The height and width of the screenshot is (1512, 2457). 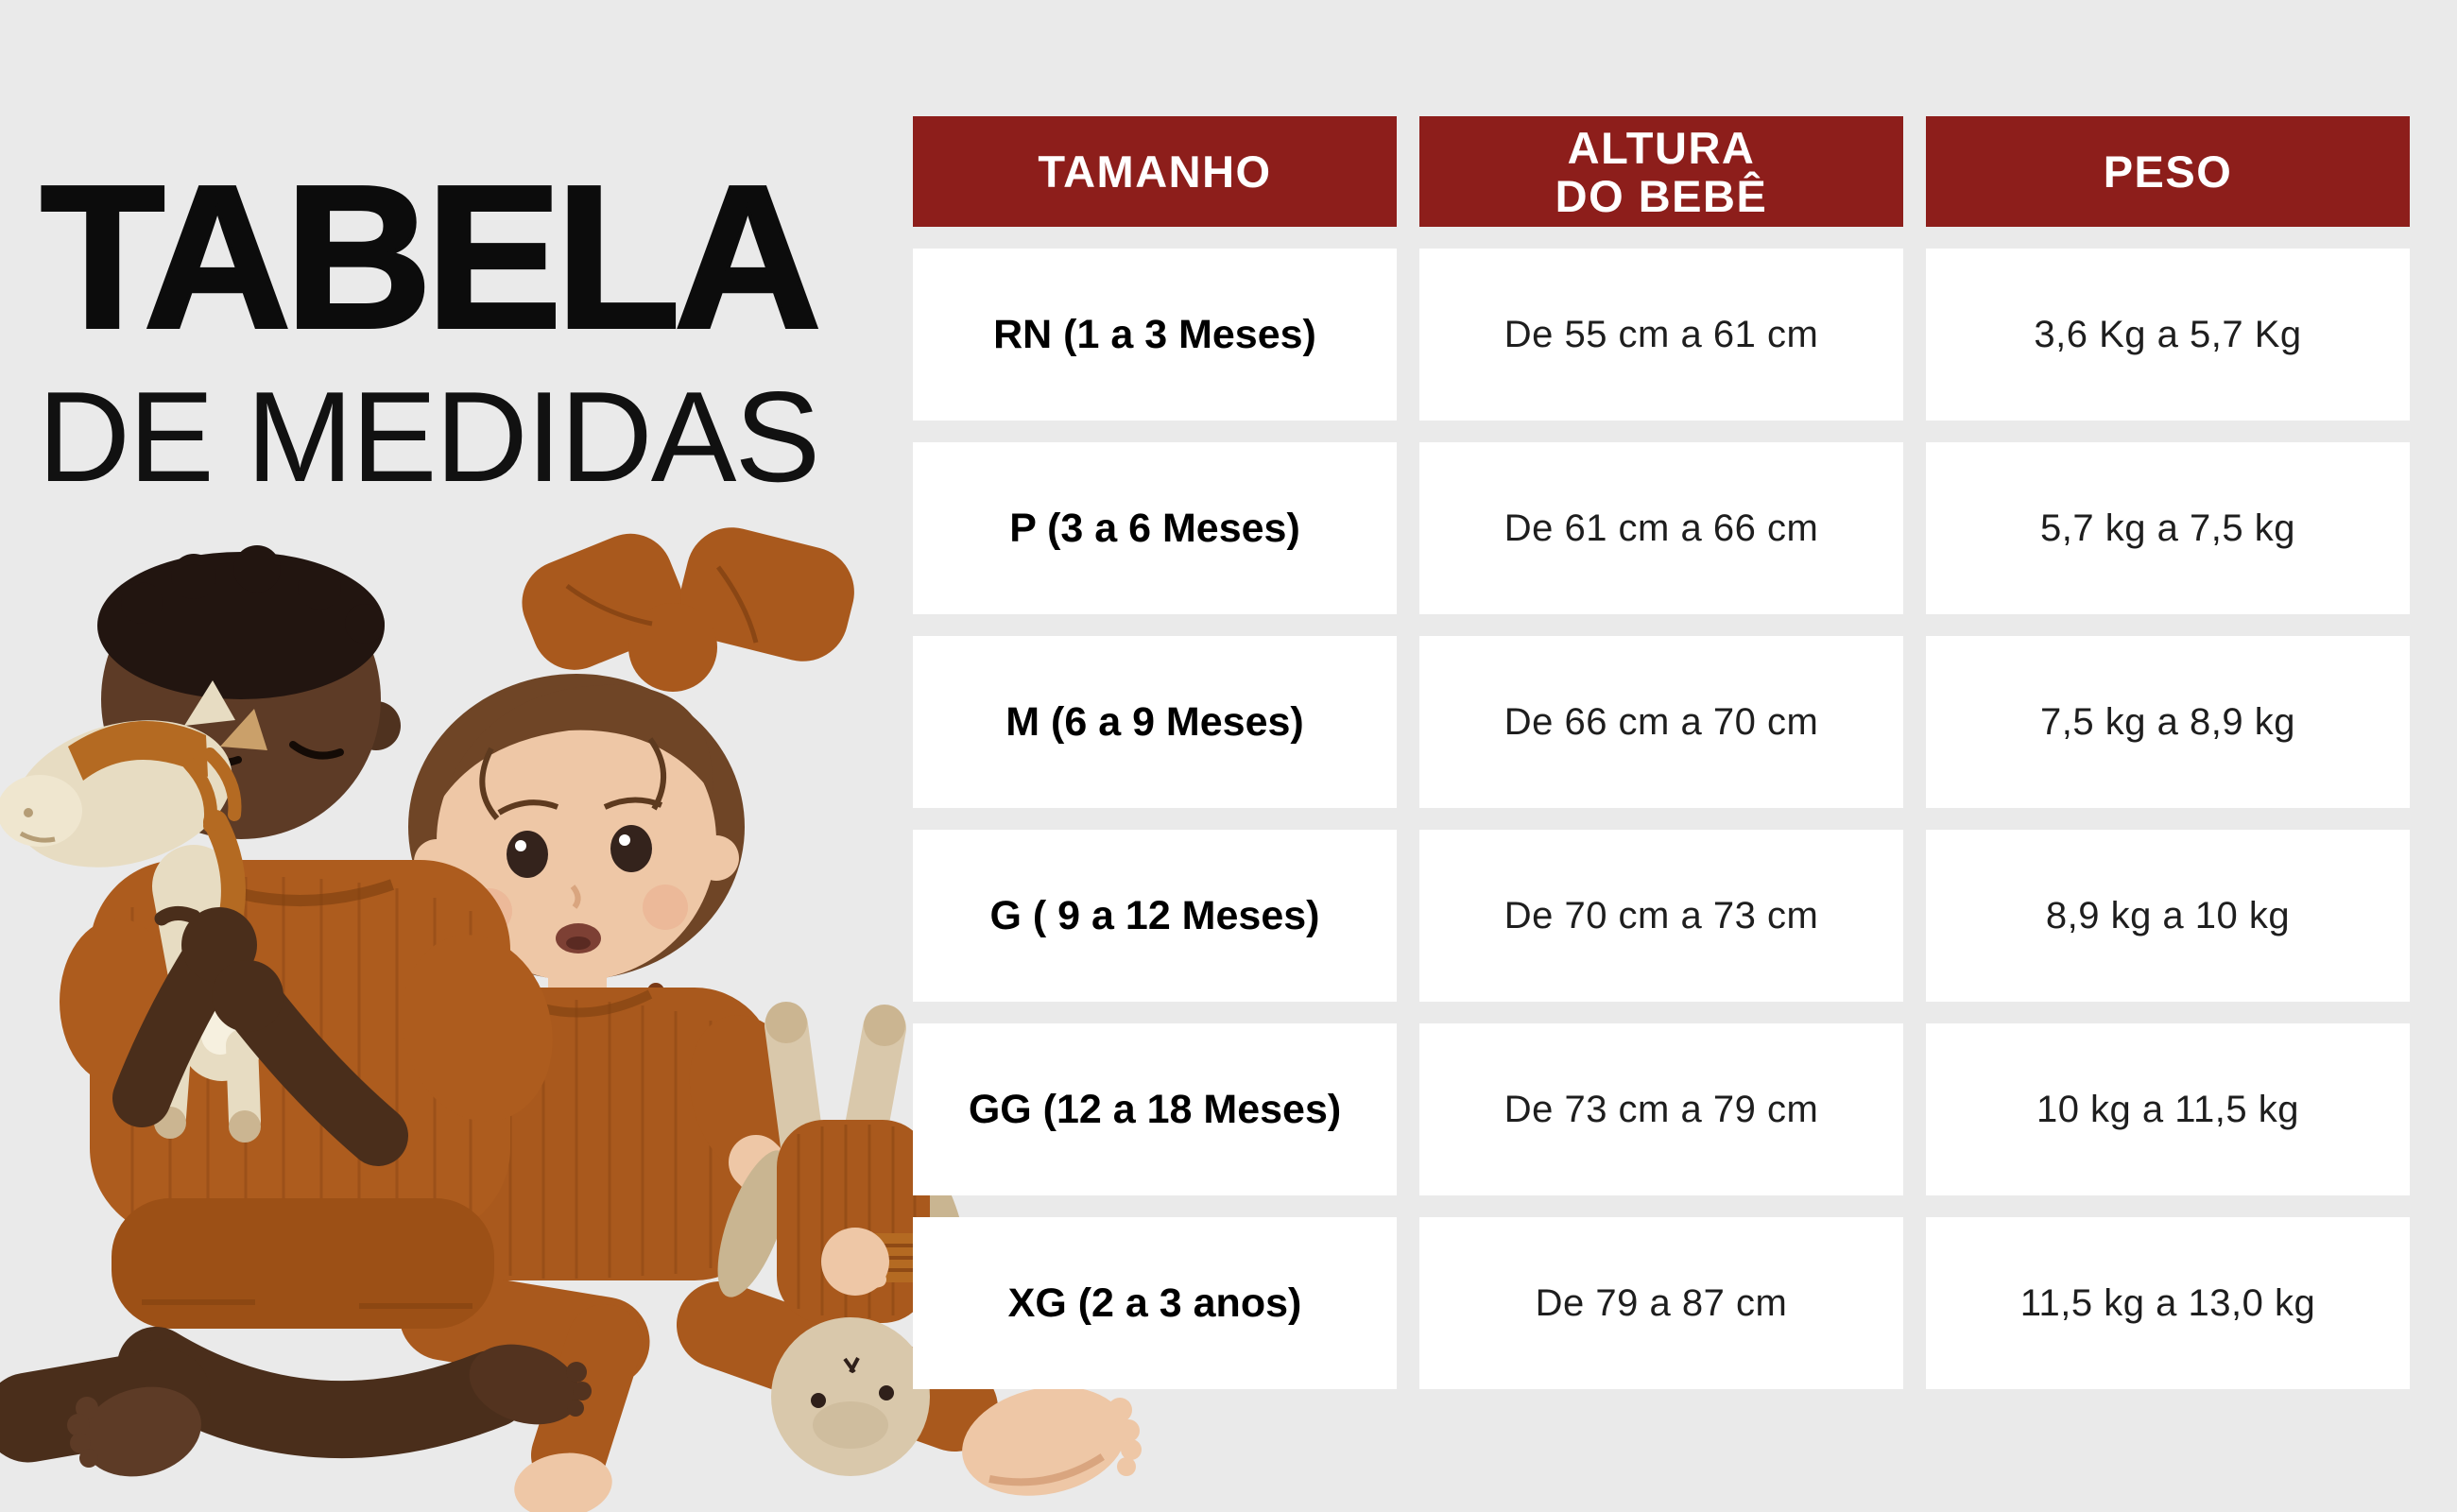 What do you see at coordinates (428, 436) in the screenshot?
I see `title-line2: DE MEDIDAS` at bounding box center [428, 436].